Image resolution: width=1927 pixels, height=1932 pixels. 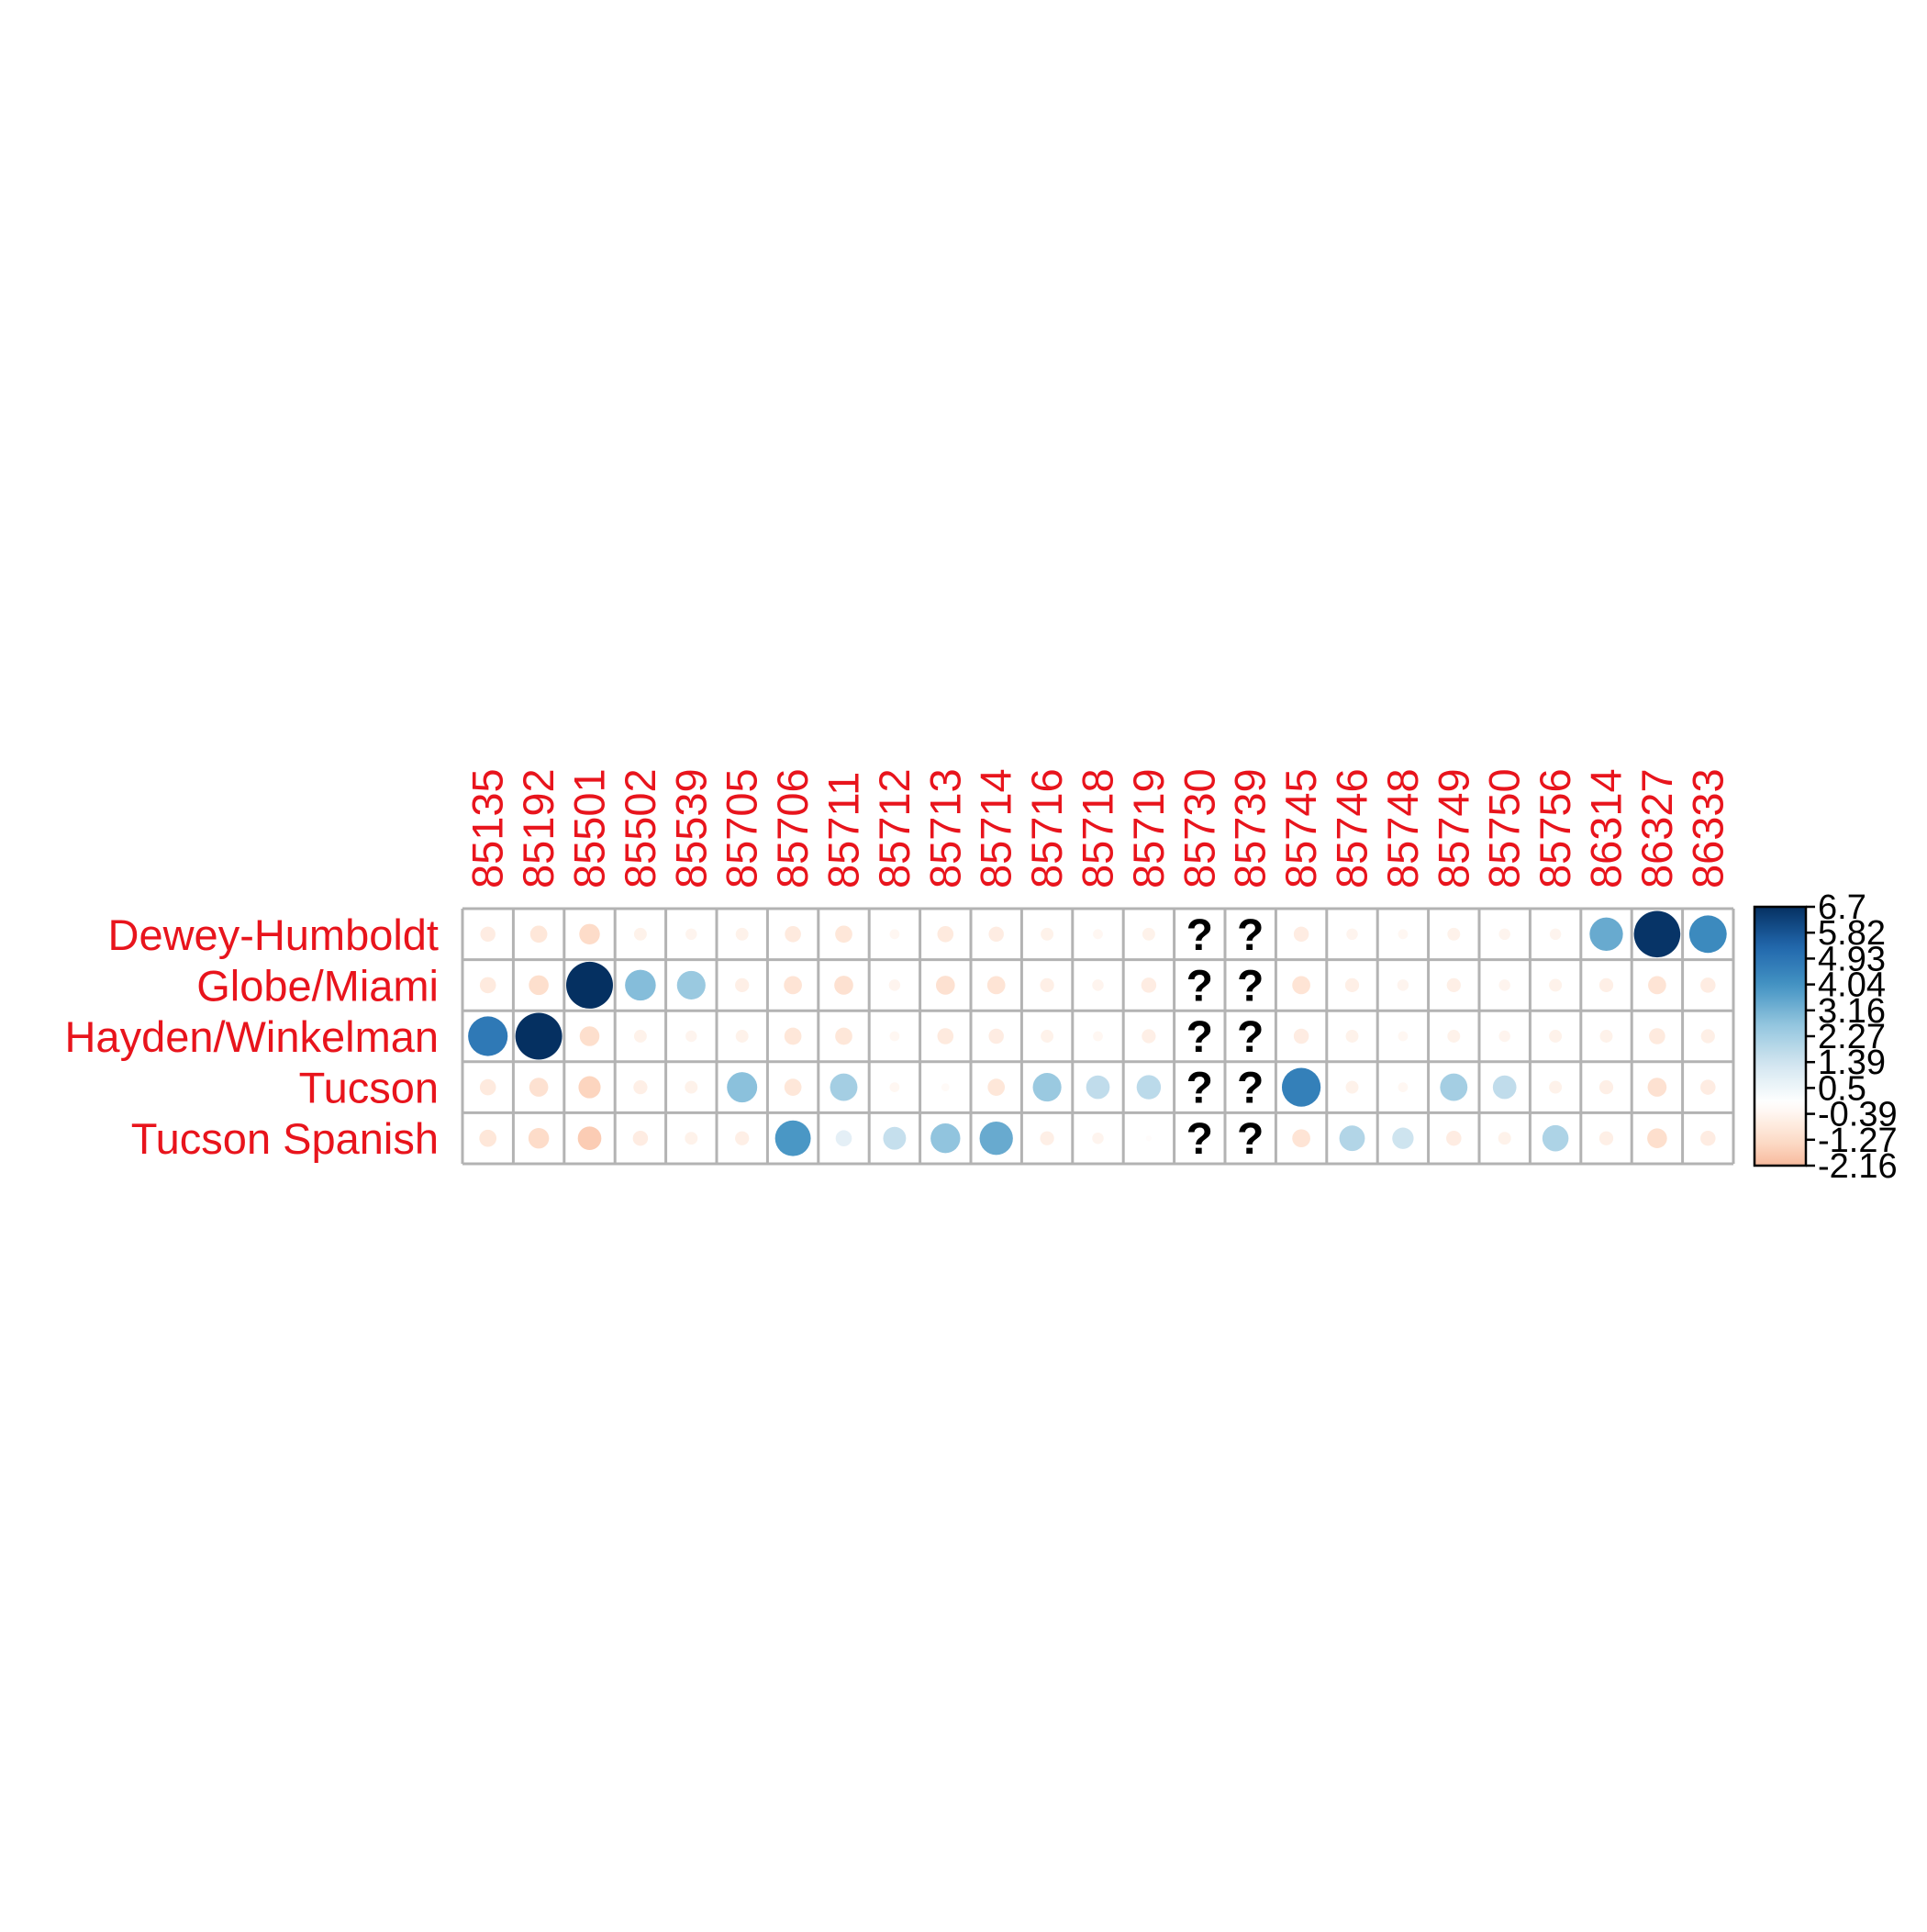 What do you see at coordinates (1148, 828) in the screenshot?
I see `column-label: 85719` at bounding box center [1148, 828].